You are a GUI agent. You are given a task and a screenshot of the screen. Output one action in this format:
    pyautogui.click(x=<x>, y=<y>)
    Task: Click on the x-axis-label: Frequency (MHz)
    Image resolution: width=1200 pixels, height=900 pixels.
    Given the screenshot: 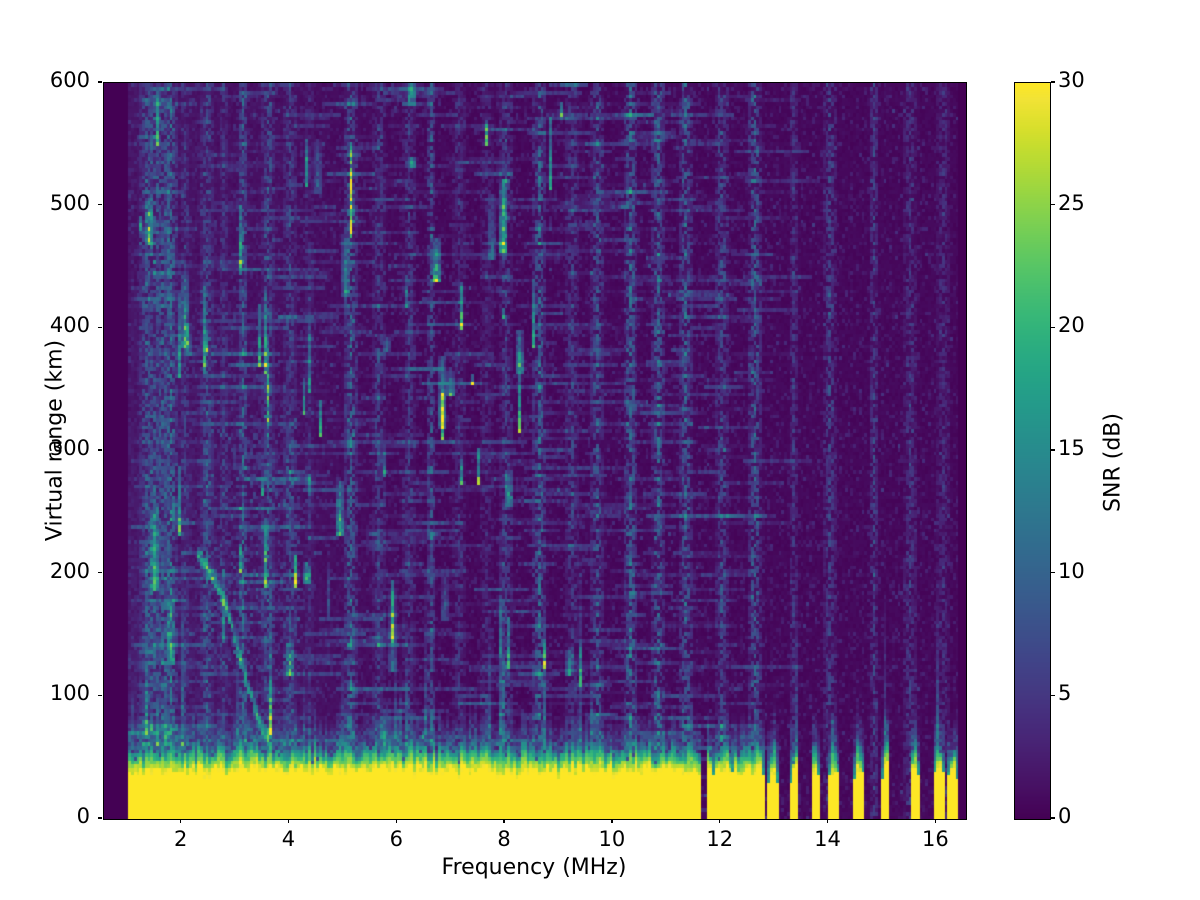 What is the action you would take?
    pyautogui.click(x=534, y=867)
    